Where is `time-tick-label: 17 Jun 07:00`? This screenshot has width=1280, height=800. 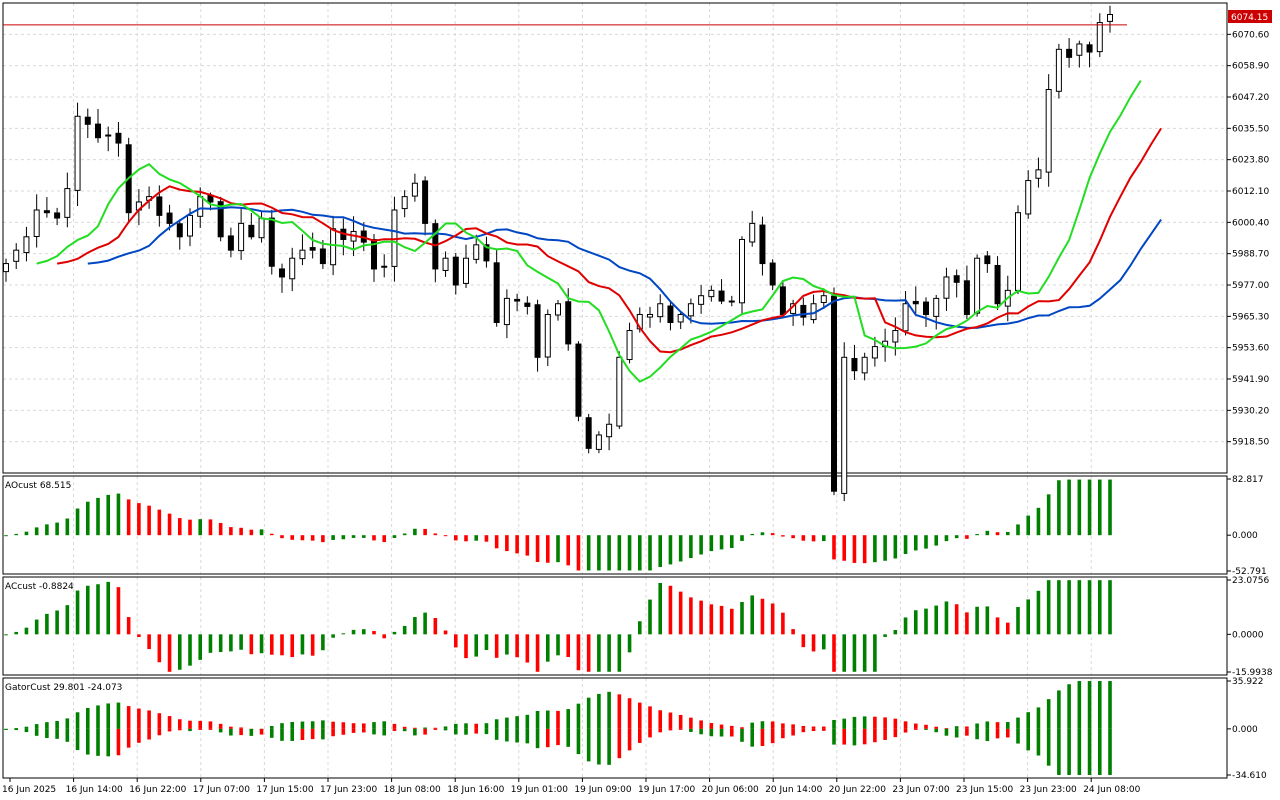 time-tick-label: 17 Jun 07:00 is located at coordinates (221, 790).